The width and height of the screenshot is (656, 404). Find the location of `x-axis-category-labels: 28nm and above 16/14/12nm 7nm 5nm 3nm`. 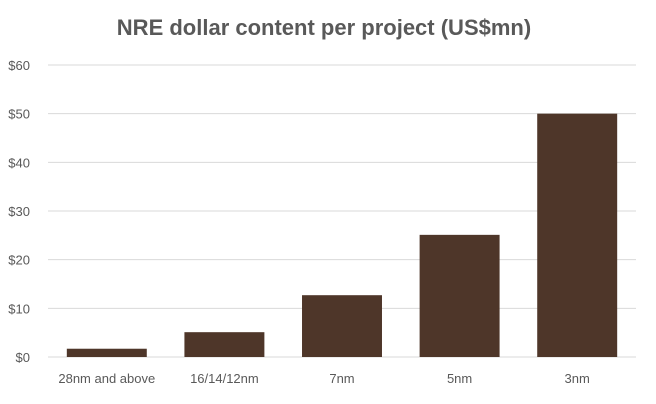

x-axis-category-labels: 28nm and above 16/14/12nm 7nm 5nm 3nm is located at coordinates (323, 378).